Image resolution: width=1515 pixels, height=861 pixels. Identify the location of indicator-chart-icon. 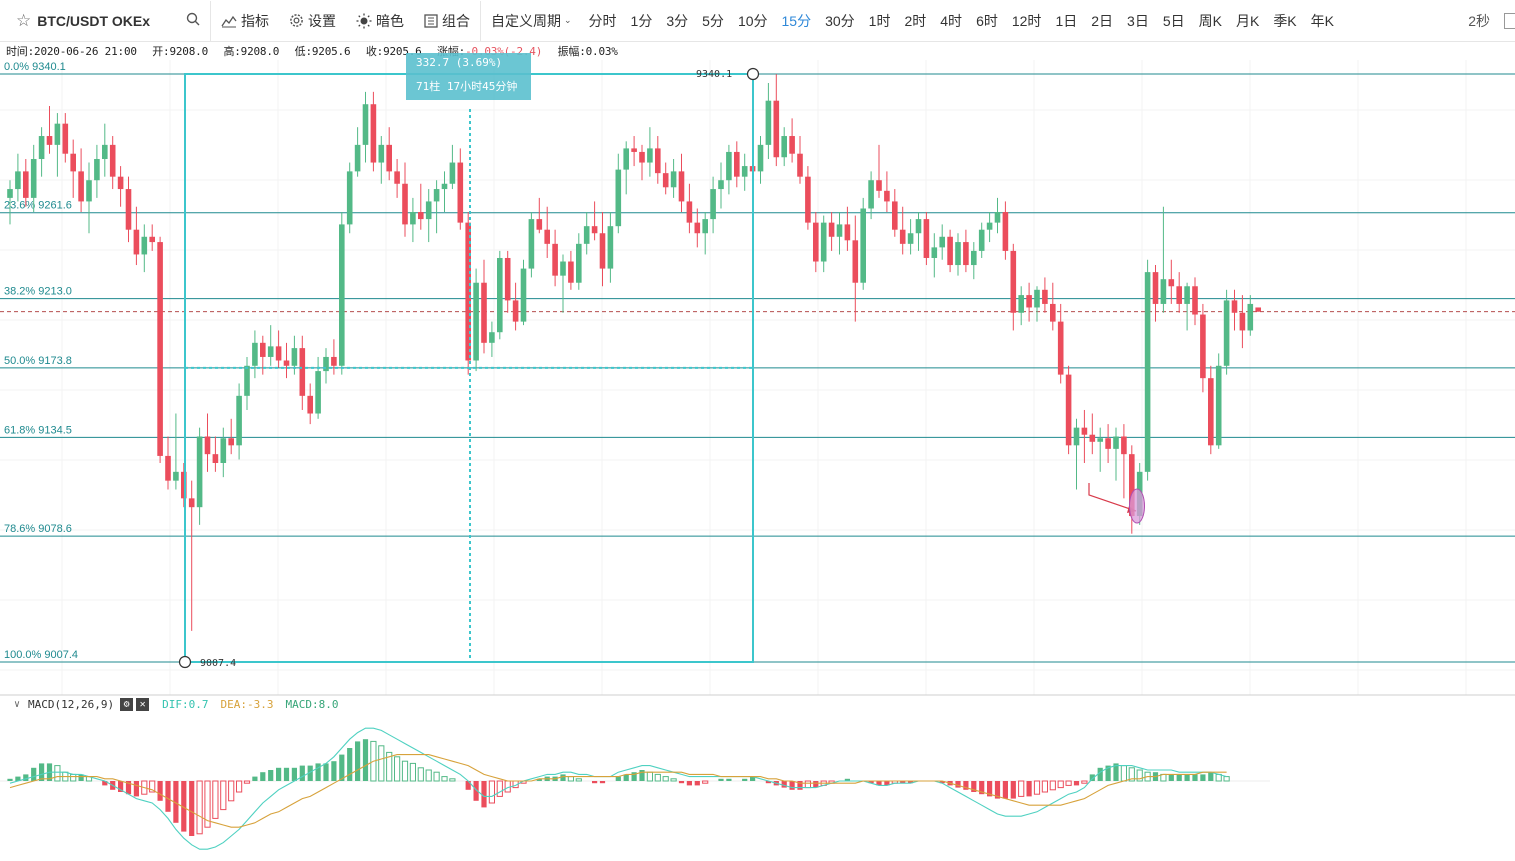
(229, 21).